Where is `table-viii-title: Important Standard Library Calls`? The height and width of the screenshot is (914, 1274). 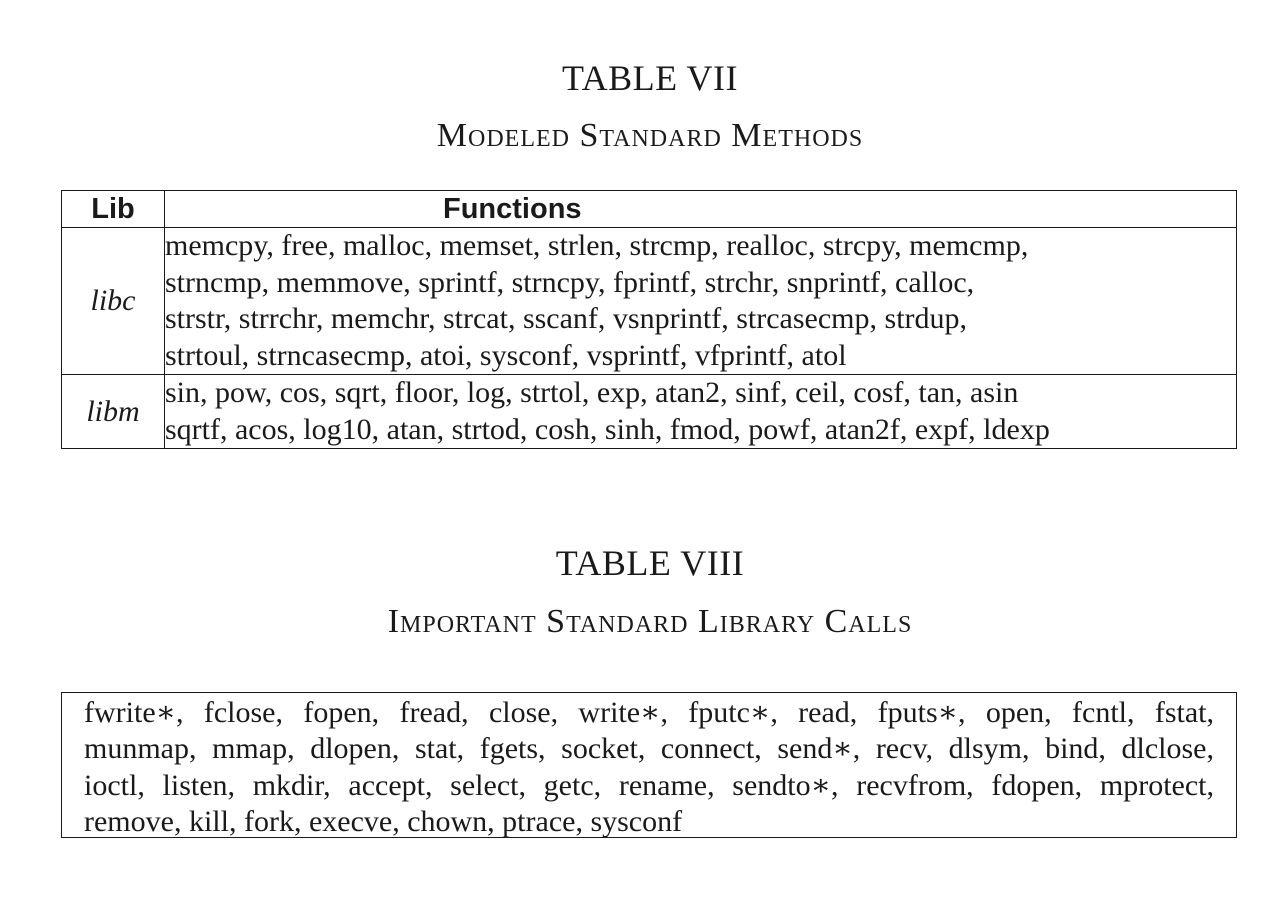
table-viii-title: Important Standard Library Calls is located at coordinates (650, 621).